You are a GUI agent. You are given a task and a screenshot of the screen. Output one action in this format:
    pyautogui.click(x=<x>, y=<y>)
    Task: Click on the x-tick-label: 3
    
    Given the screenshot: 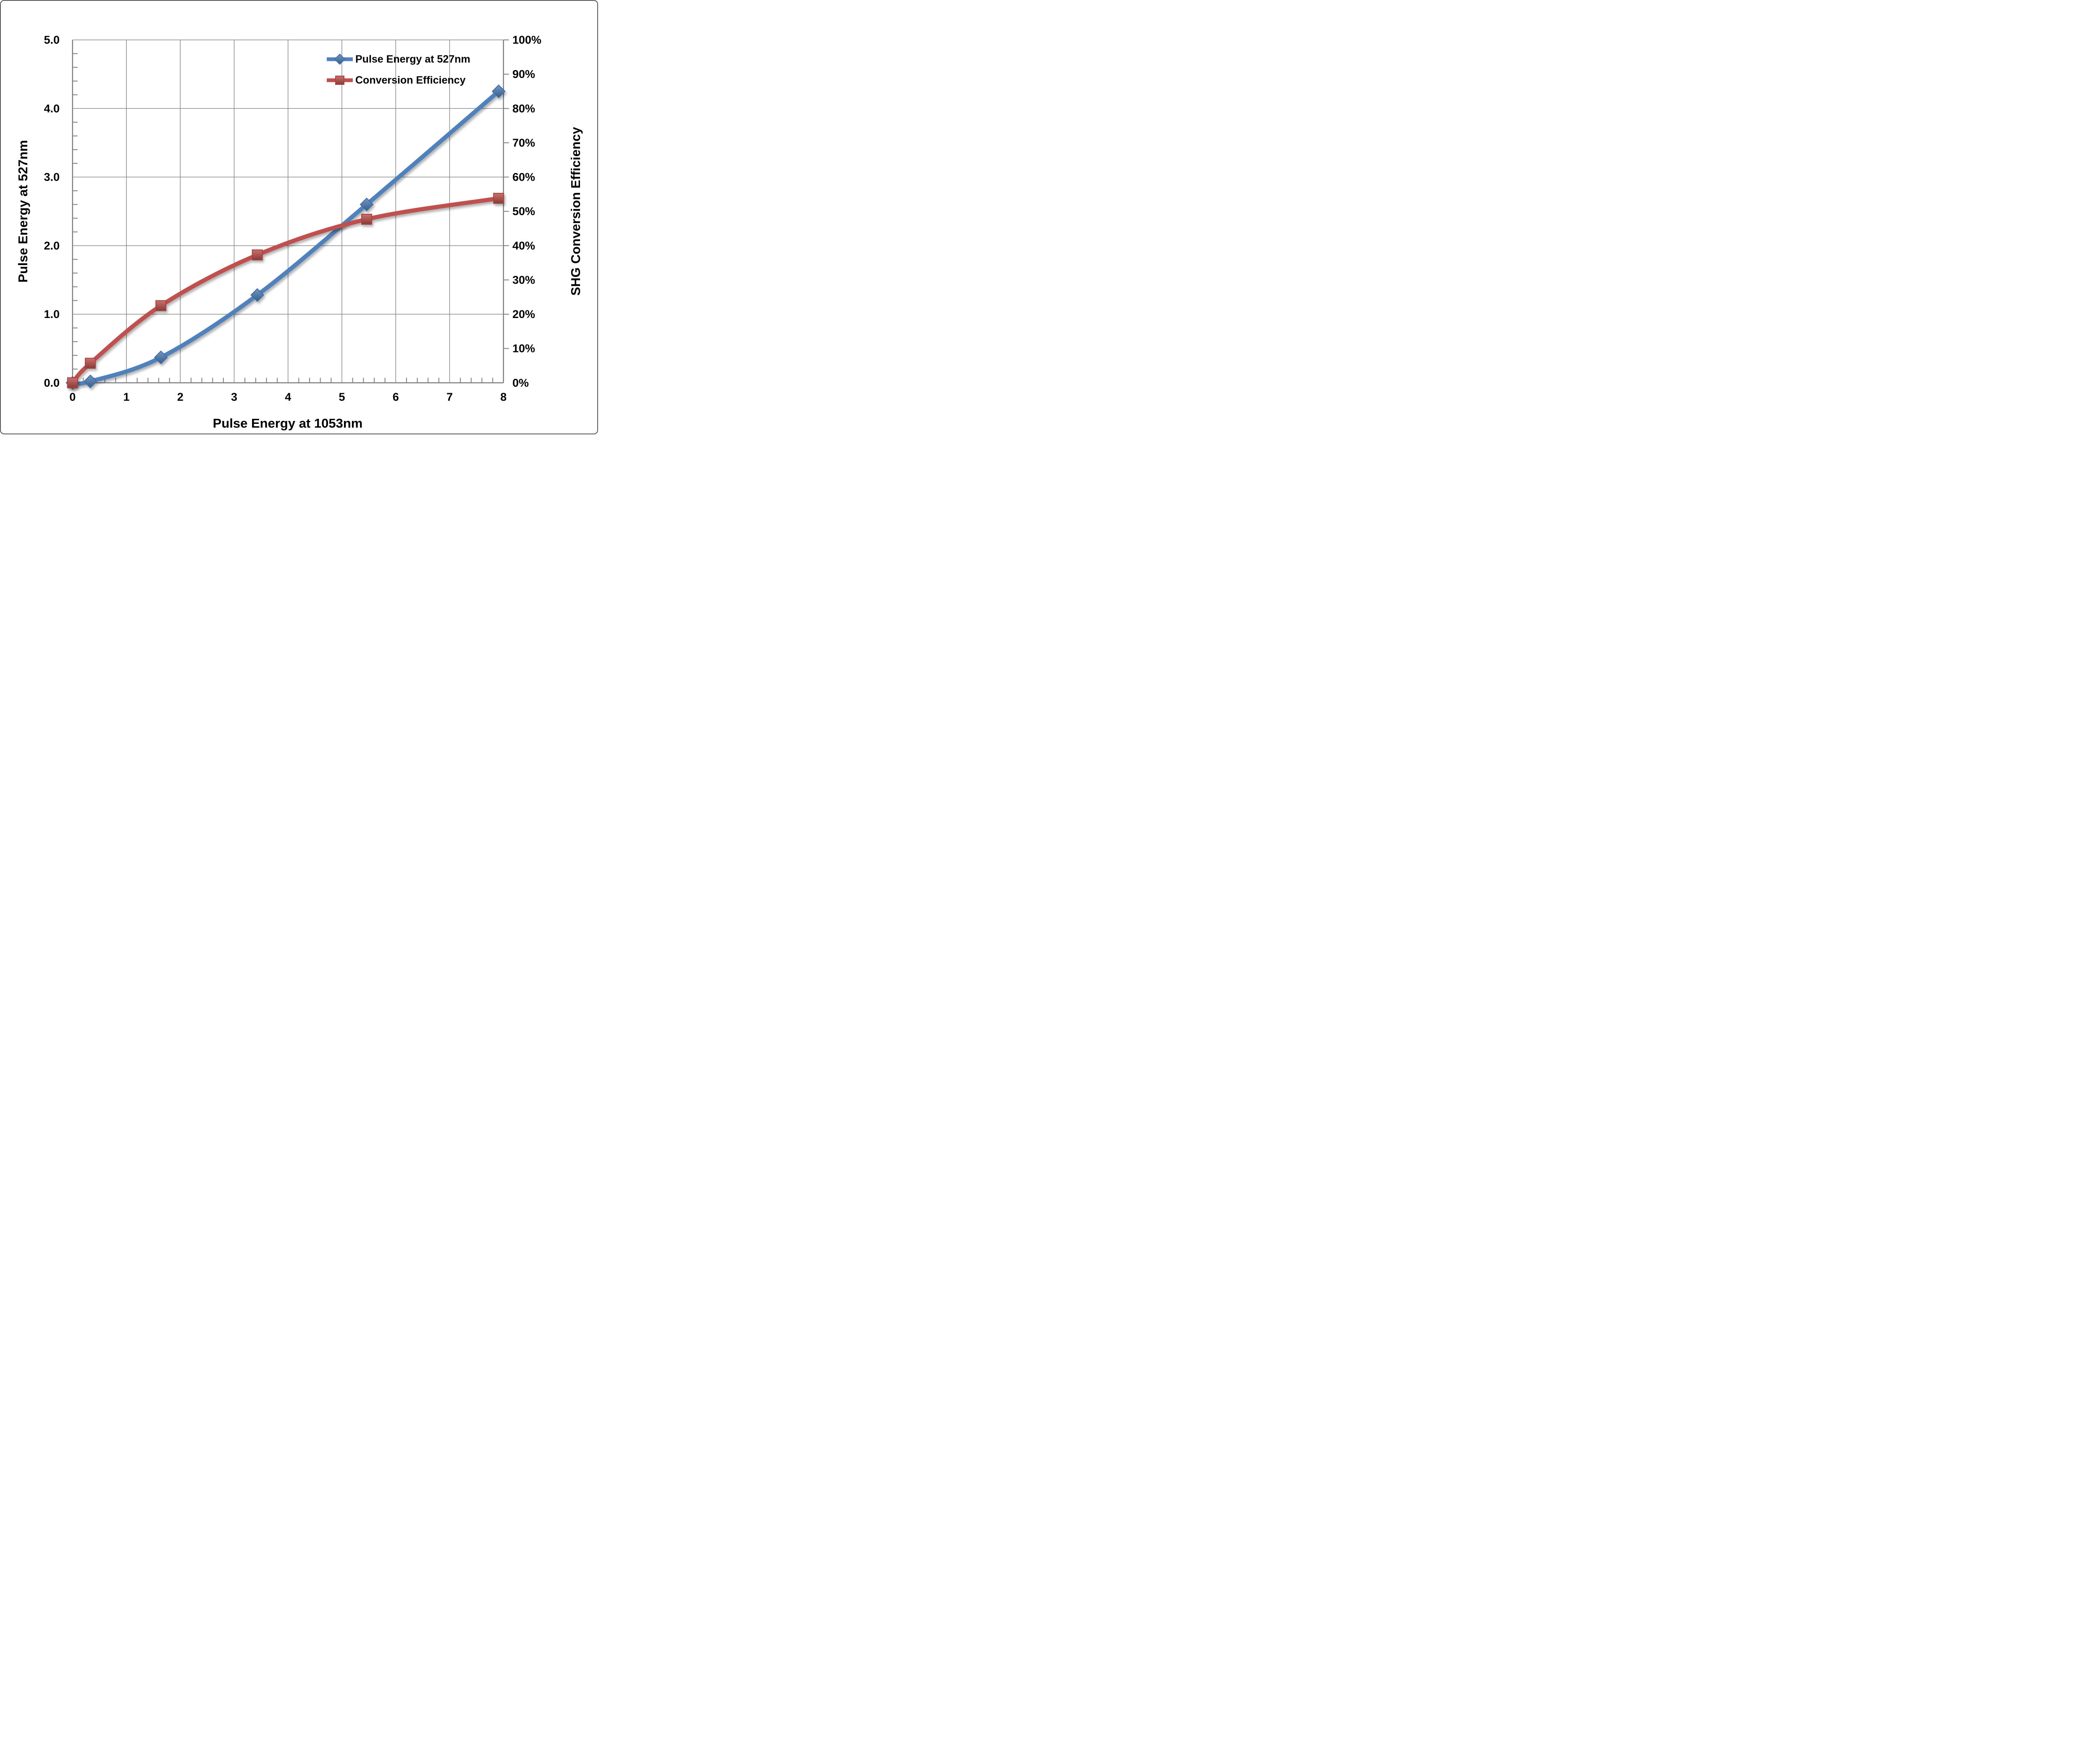 What is the action you would take?
    pyautogui.click(x=234, y=397)
    